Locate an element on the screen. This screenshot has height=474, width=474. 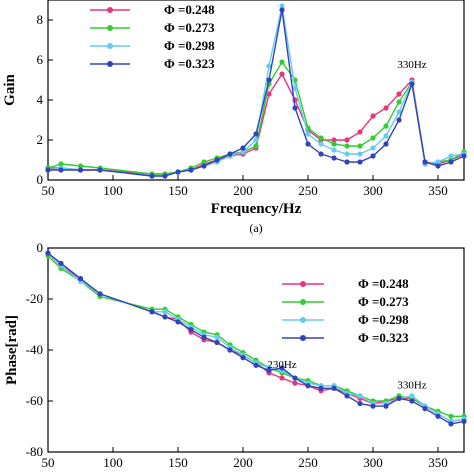
panel1-y-tick-label: 2 is located at coordinates (40, 139).